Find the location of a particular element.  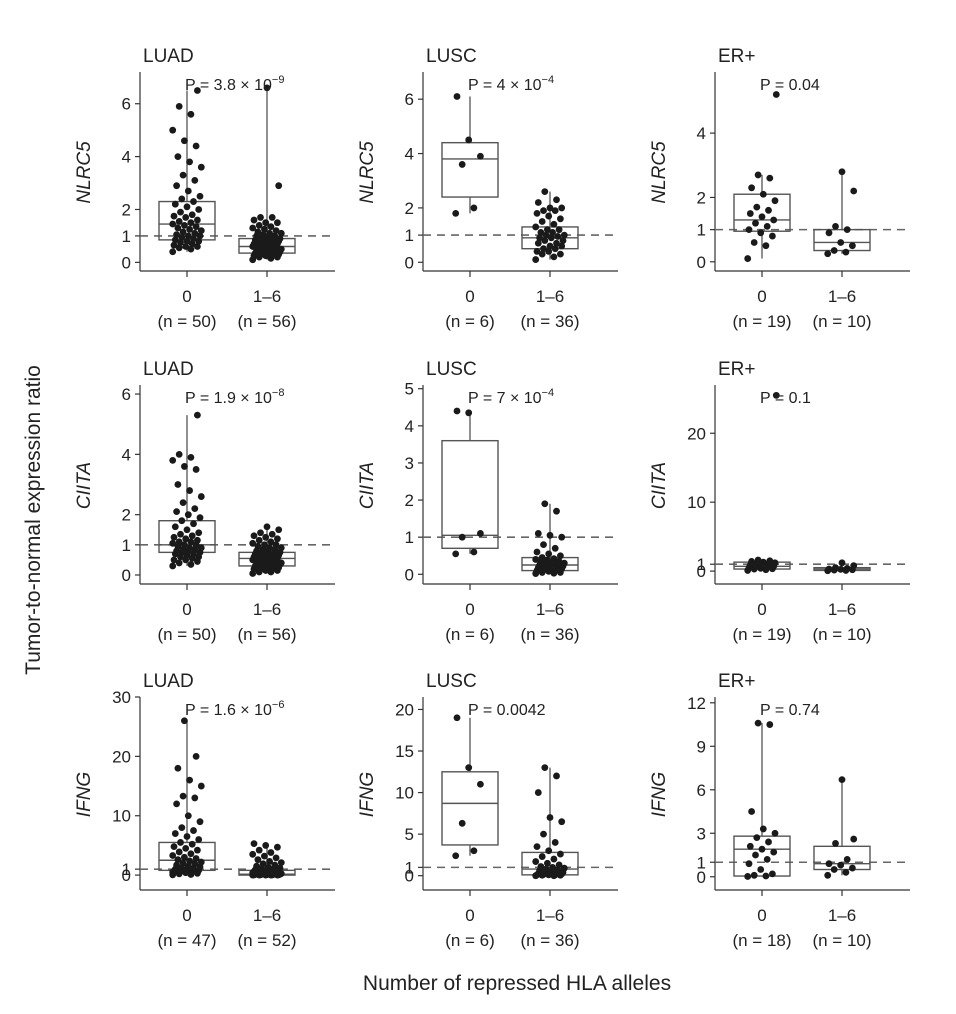

x-tick-label: 1–6 is located at coordinates (267, 609).